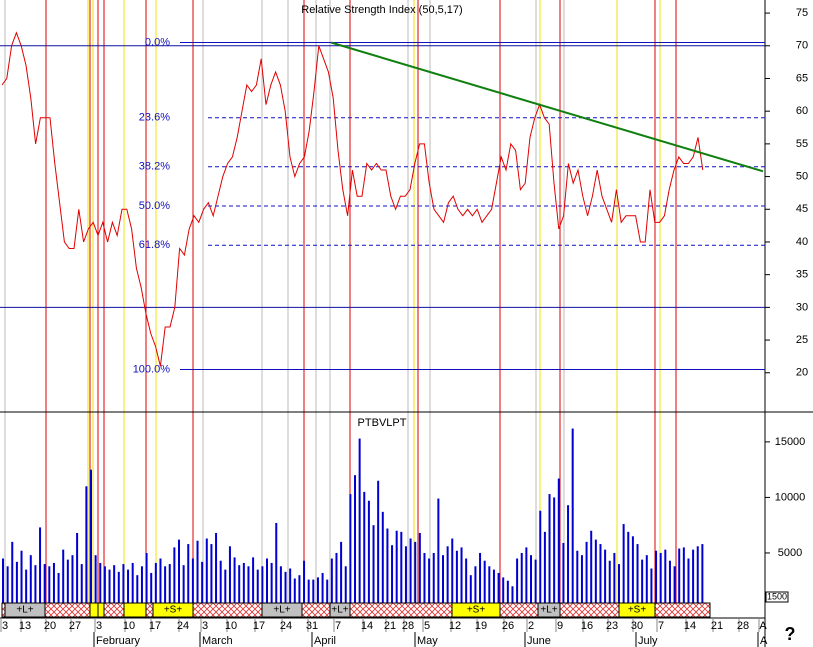 This screenshot has height=647, width=813. Describe the element at coordinates (802, 242) in the screenshot. I see `y-tick-label: 40` at that location.